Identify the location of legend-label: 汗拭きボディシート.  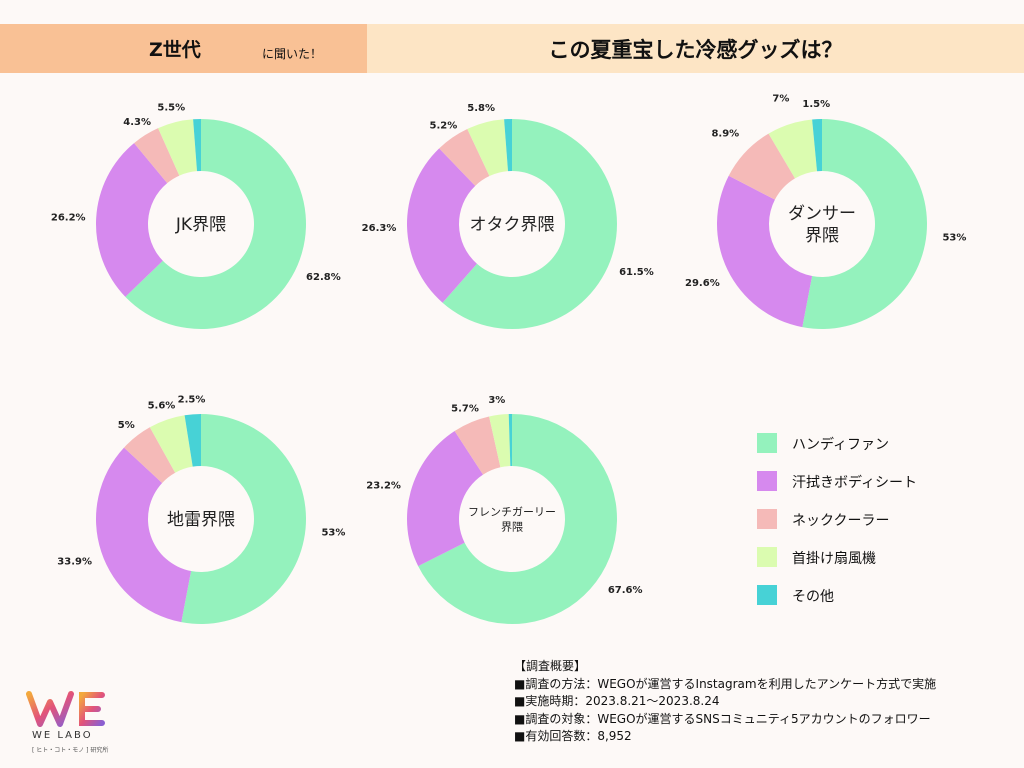
(855, 483).